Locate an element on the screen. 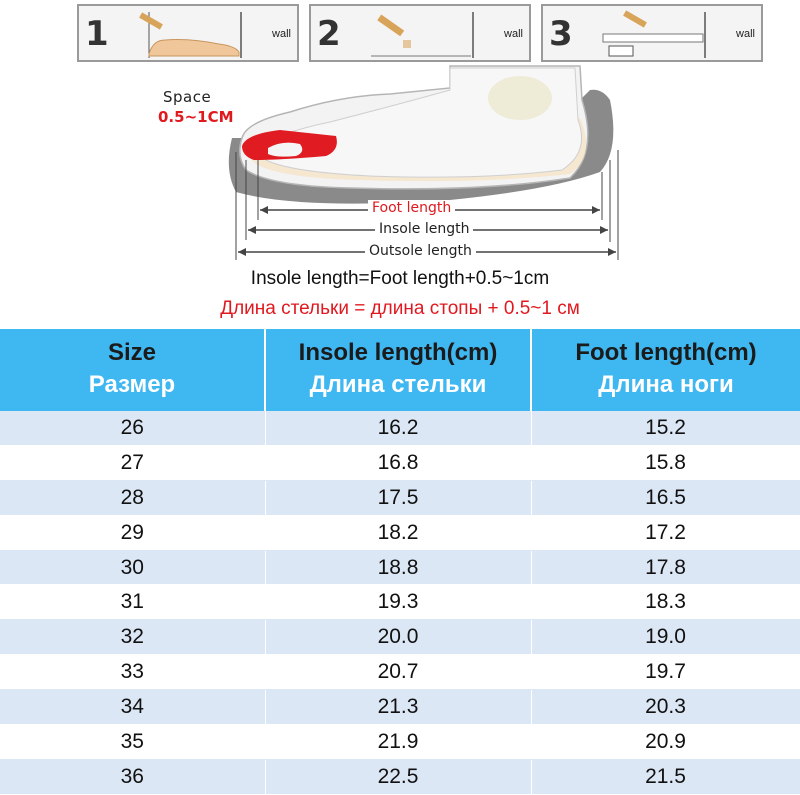 The image size is (800, 795). header-insole-en: Insole length(cm) is located at coordinates (398, 352).